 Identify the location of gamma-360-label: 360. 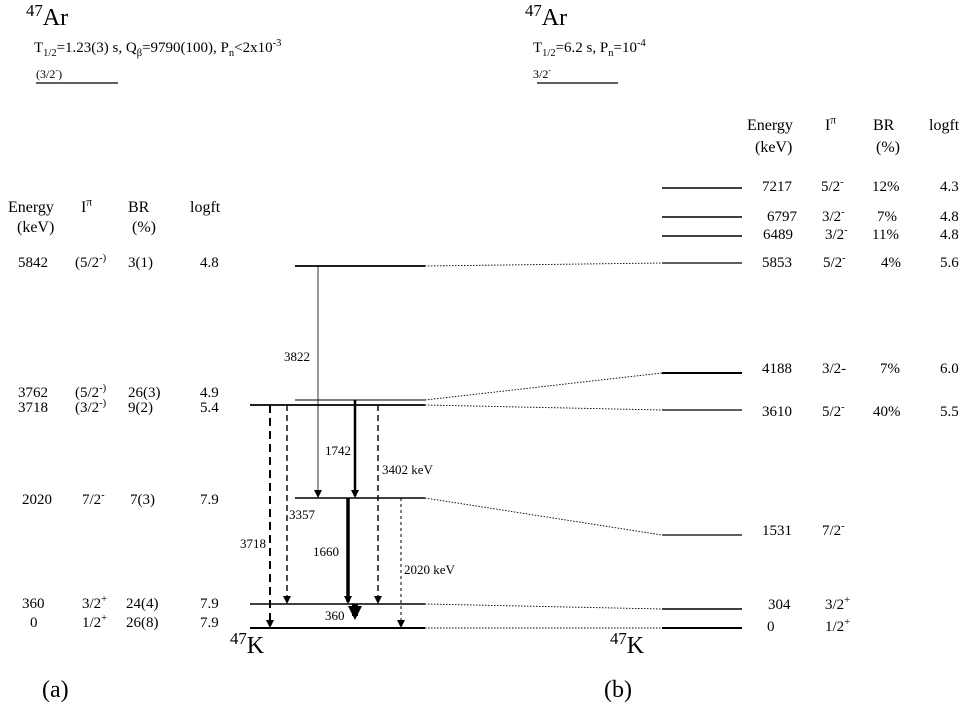
(335, 615).